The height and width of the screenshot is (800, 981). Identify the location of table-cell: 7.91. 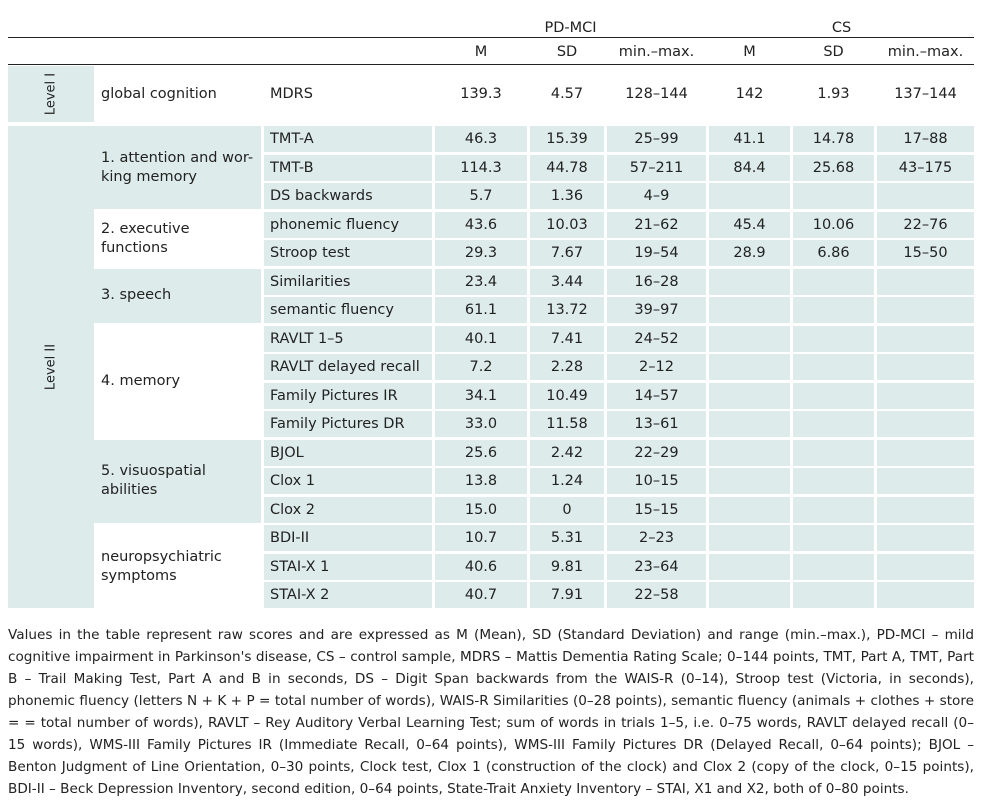
(567, 595).